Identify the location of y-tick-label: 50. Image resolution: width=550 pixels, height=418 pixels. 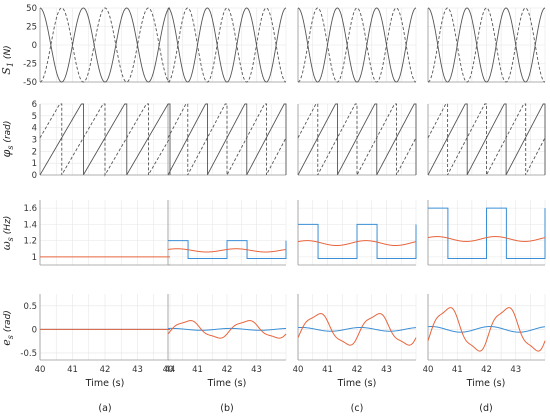
(31, 9).